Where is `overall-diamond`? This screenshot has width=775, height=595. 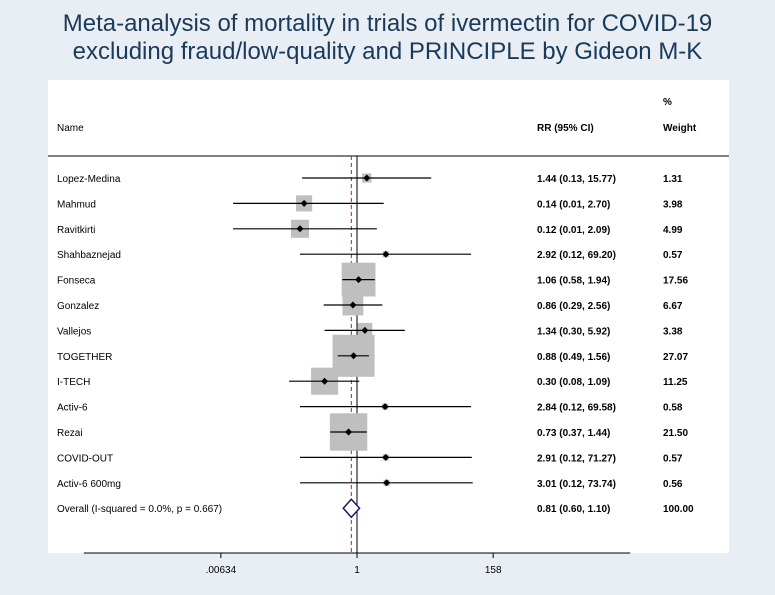
overall-diamond is located at coordinates (351, 508).